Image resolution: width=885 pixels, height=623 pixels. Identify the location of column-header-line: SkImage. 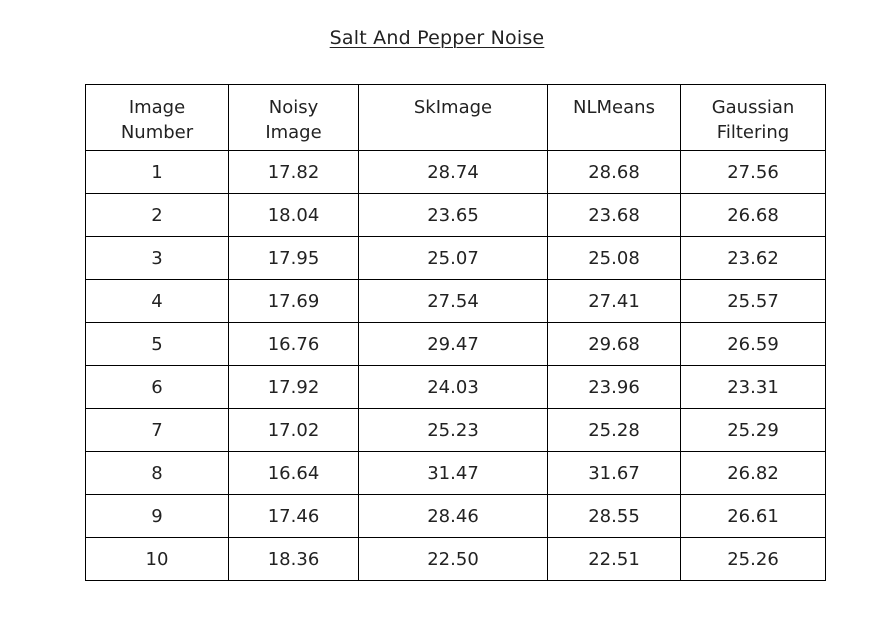
(453, 107).